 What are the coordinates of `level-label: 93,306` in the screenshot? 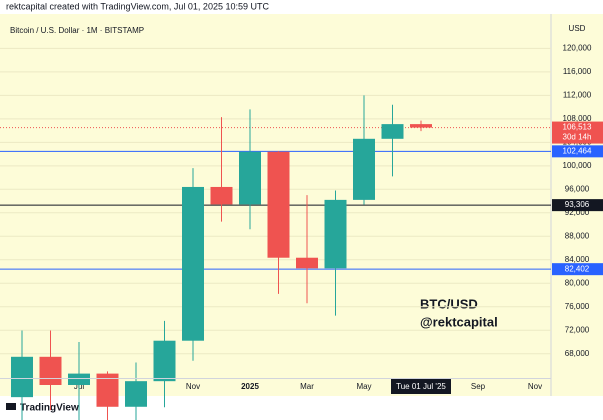 It's located at (577, 204).